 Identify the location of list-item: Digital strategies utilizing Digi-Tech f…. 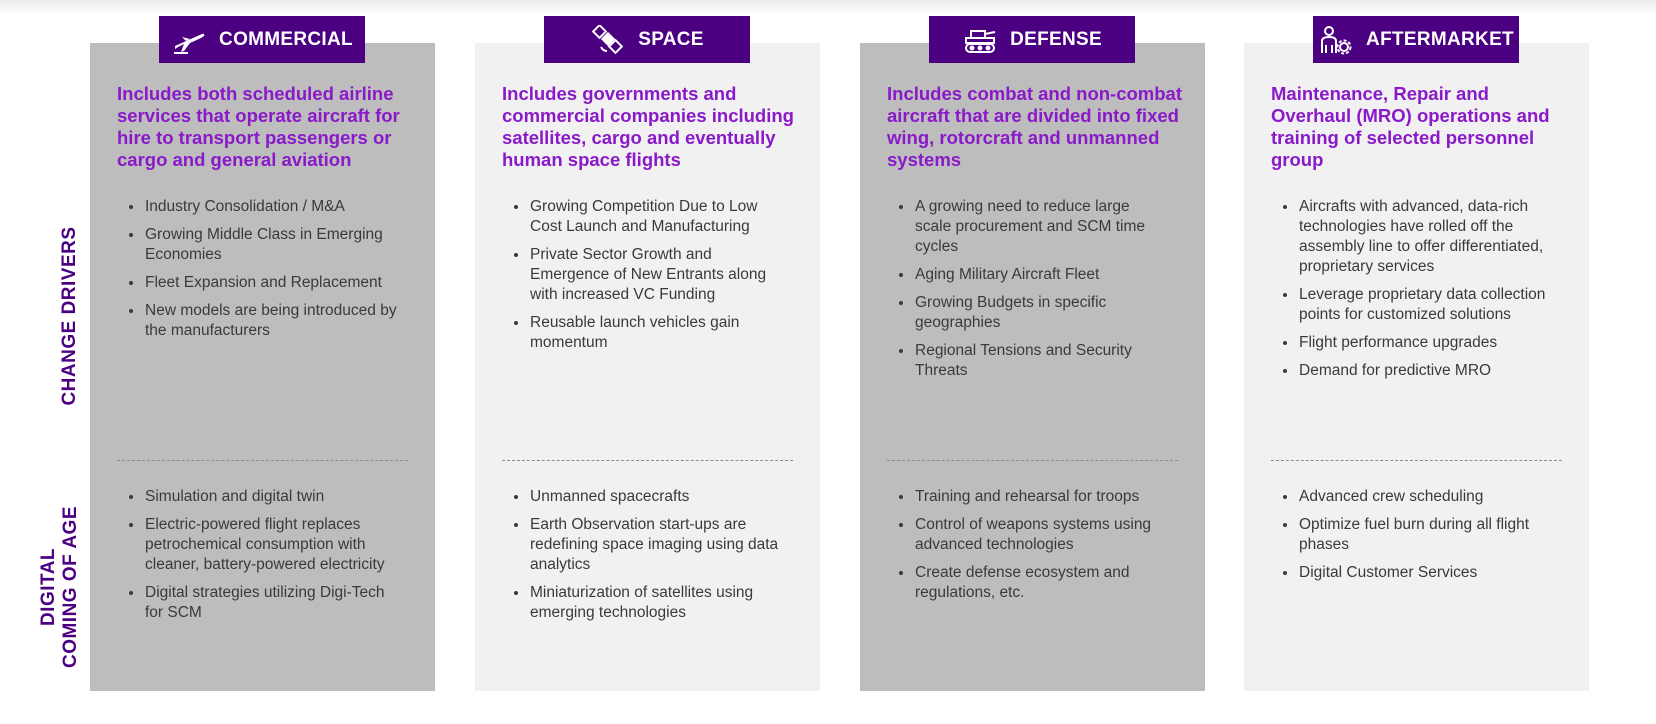
(271, 603).